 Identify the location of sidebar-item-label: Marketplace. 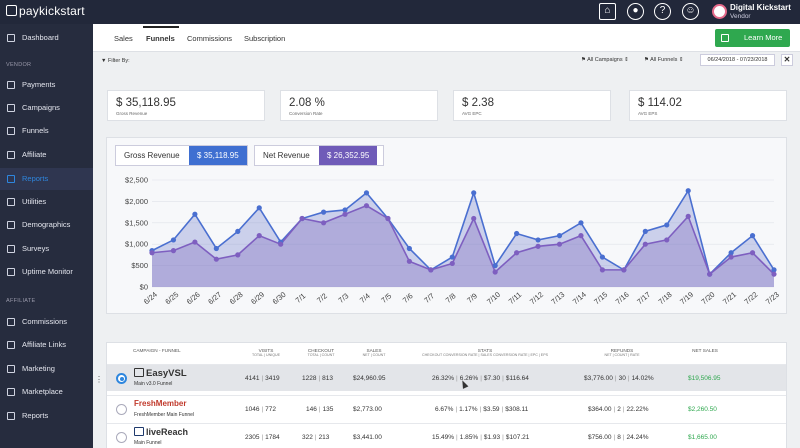
(42, 391).